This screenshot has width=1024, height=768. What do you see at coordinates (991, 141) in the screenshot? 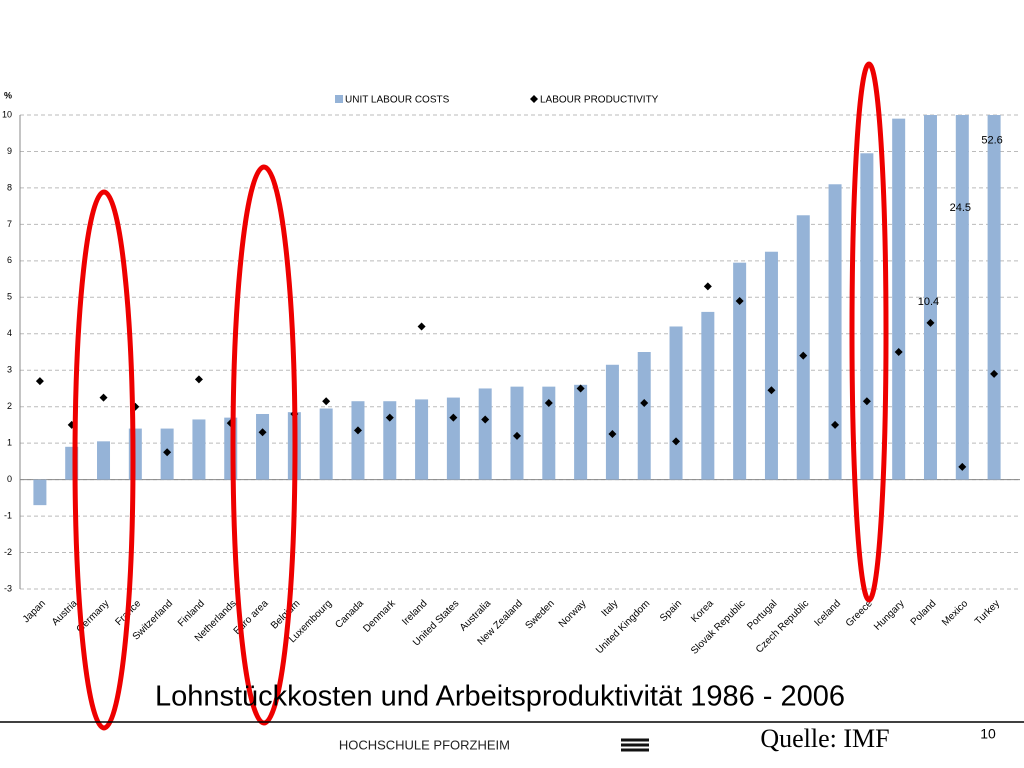
I see `data-label: 52.6` at bounding box center [991, 141].